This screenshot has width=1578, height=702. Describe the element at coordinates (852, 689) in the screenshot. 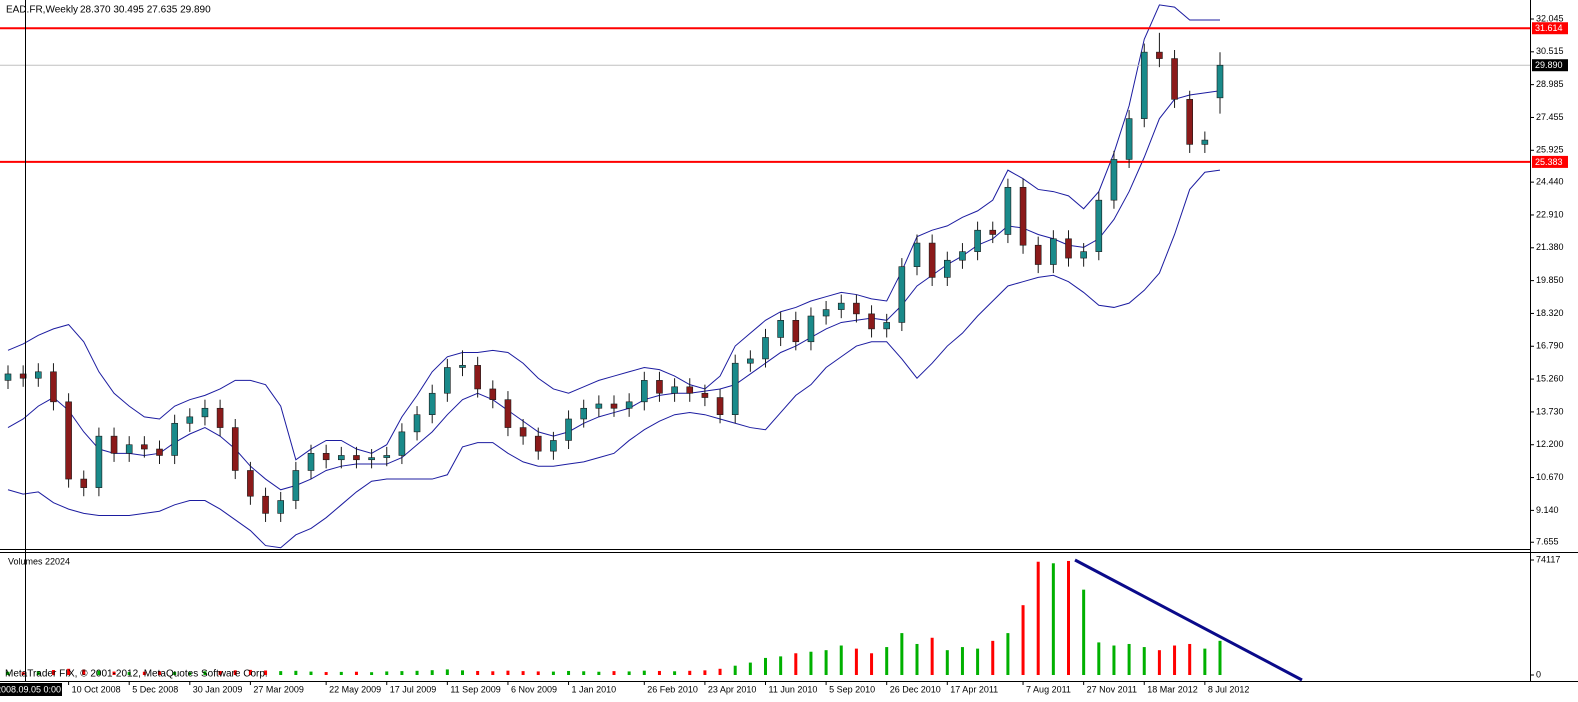

I see `x-tick-label: 5 Sep 2010` at that location.